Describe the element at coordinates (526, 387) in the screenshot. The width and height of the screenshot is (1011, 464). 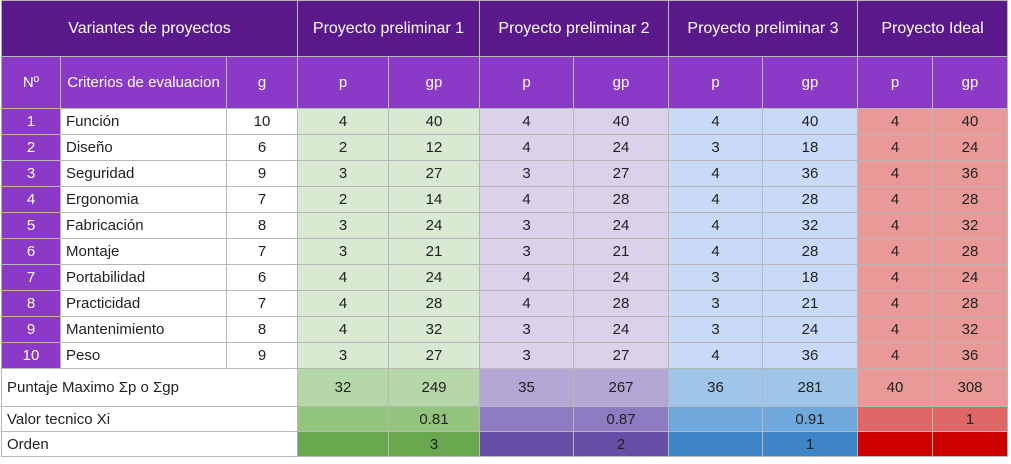
I see `total-cell: 35` at that location.